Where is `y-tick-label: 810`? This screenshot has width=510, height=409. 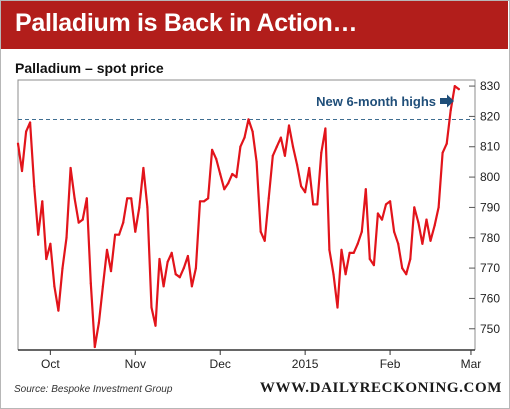 y-tick-label: 810 is located at coordinates (490, 147).